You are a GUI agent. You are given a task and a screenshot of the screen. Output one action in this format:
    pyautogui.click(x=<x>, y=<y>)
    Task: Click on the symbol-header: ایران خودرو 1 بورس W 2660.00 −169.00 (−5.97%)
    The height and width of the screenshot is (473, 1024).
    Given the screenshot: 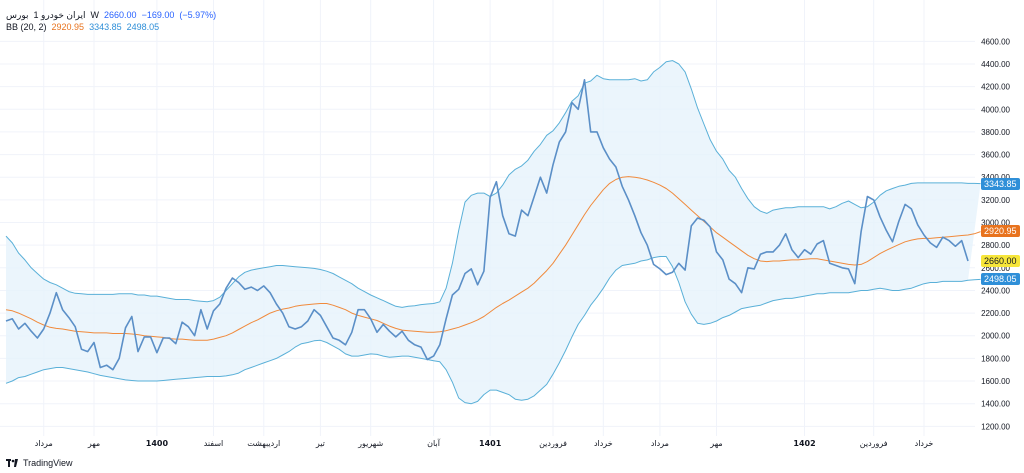 What is the action you would take?
    pyautogui.click(x=113, y=15)
    